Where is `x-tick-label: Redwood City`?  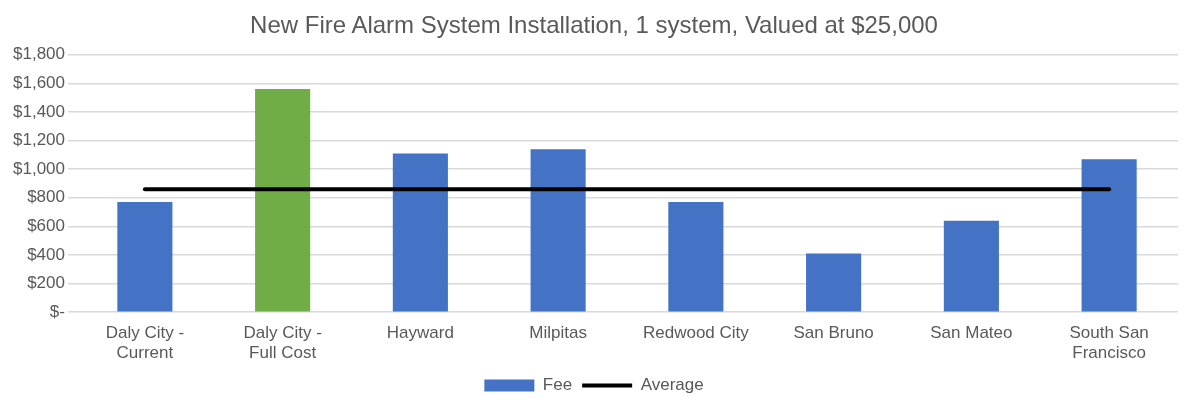 x-tick-label: Redwood City is located at coordinates (696, 333).